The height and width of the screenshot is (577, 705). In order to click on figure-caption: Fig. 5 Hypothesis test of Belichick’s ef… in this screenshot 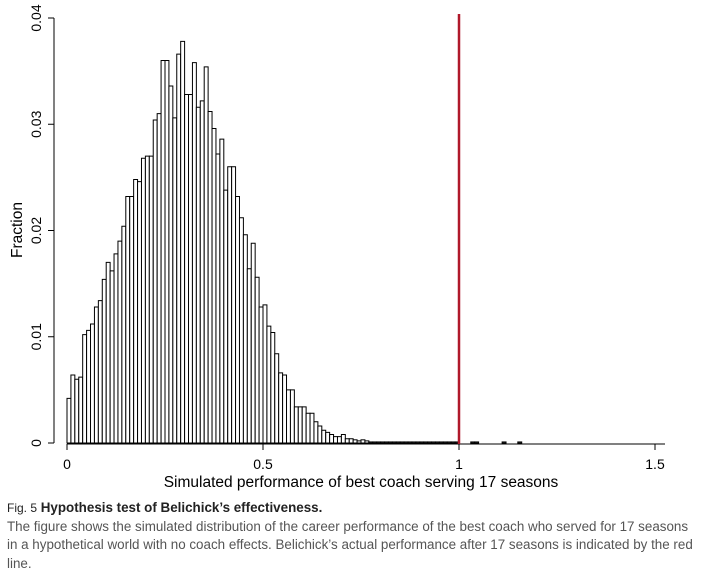, I will do `click(354, 536)`.